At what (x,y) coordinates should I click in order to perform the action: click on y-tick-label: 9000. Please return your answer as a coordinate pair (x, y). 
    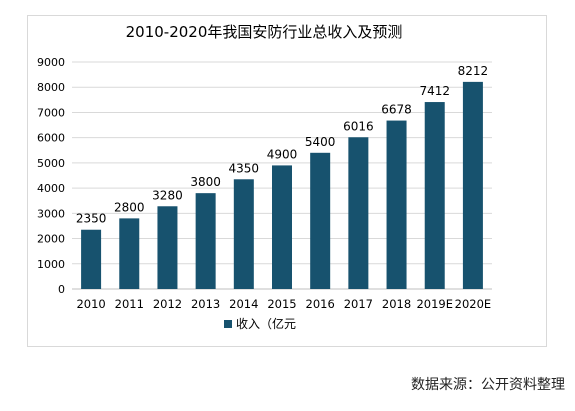
    Looking at the image, I should click on (51, 62).